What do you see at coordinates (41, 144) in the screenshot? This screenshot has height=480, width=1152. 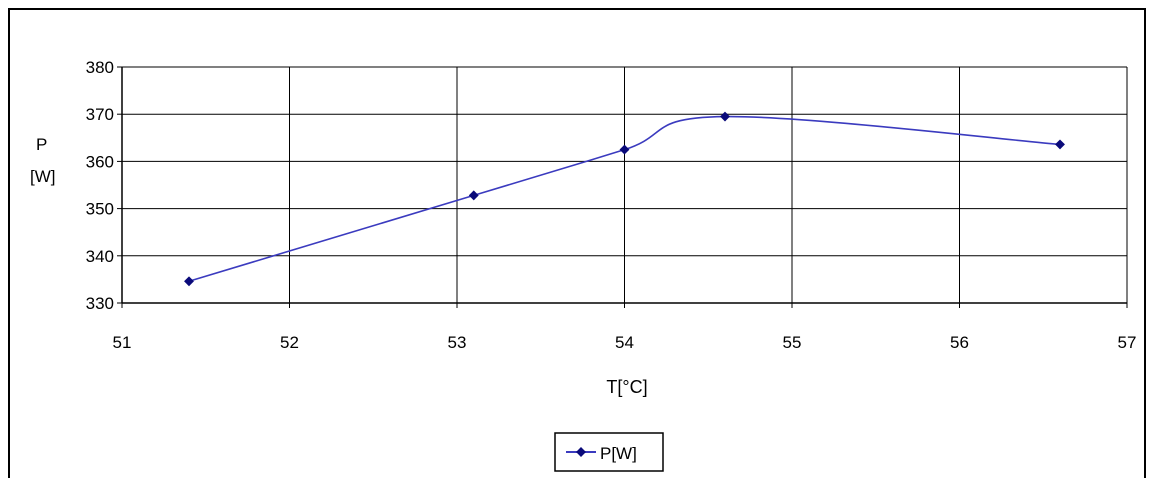 I see `y-axis-label-line1: P` at bounding box center [41, 144].